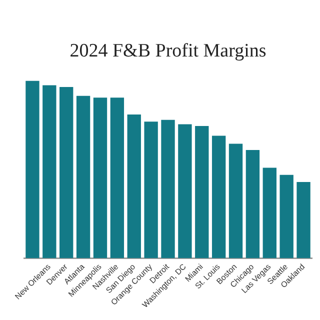 The height and width of the screenshot is (320, 320). What do you see at coordinates (168, 51) in the screenshot?
I see `chart-title: 2024 F&B Profit Margins` at bounding box center [168, 51].